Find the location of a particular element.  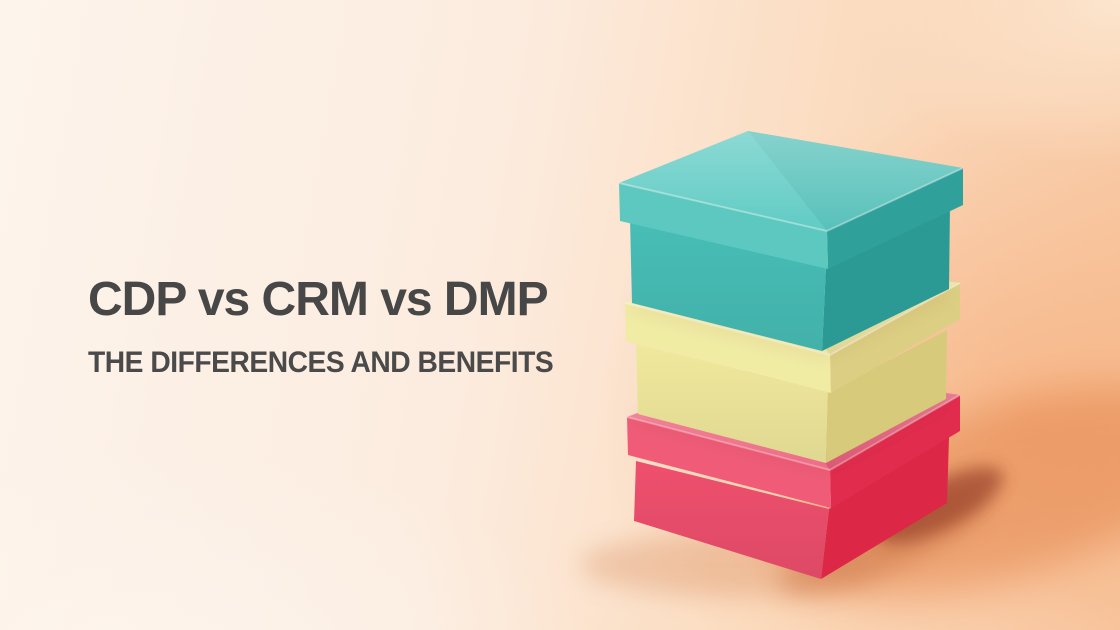

teal-box is located at coordinates (791, 241).